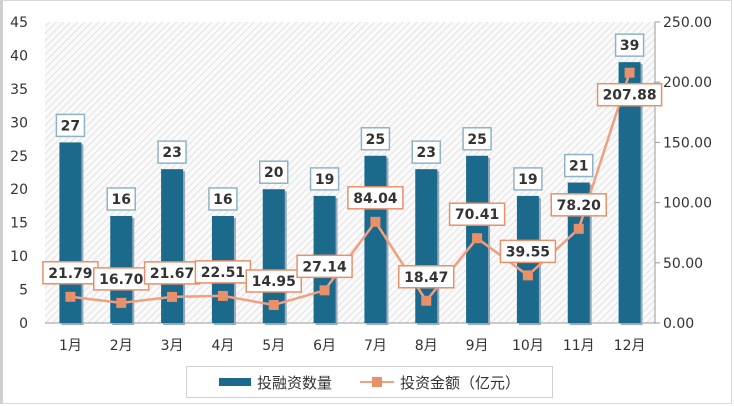 The width and height of the screenshot is (734, 406). Describe the element at coordinates (19, 123) in the screenshot. I see `left-axis-tick: 30` at that location.